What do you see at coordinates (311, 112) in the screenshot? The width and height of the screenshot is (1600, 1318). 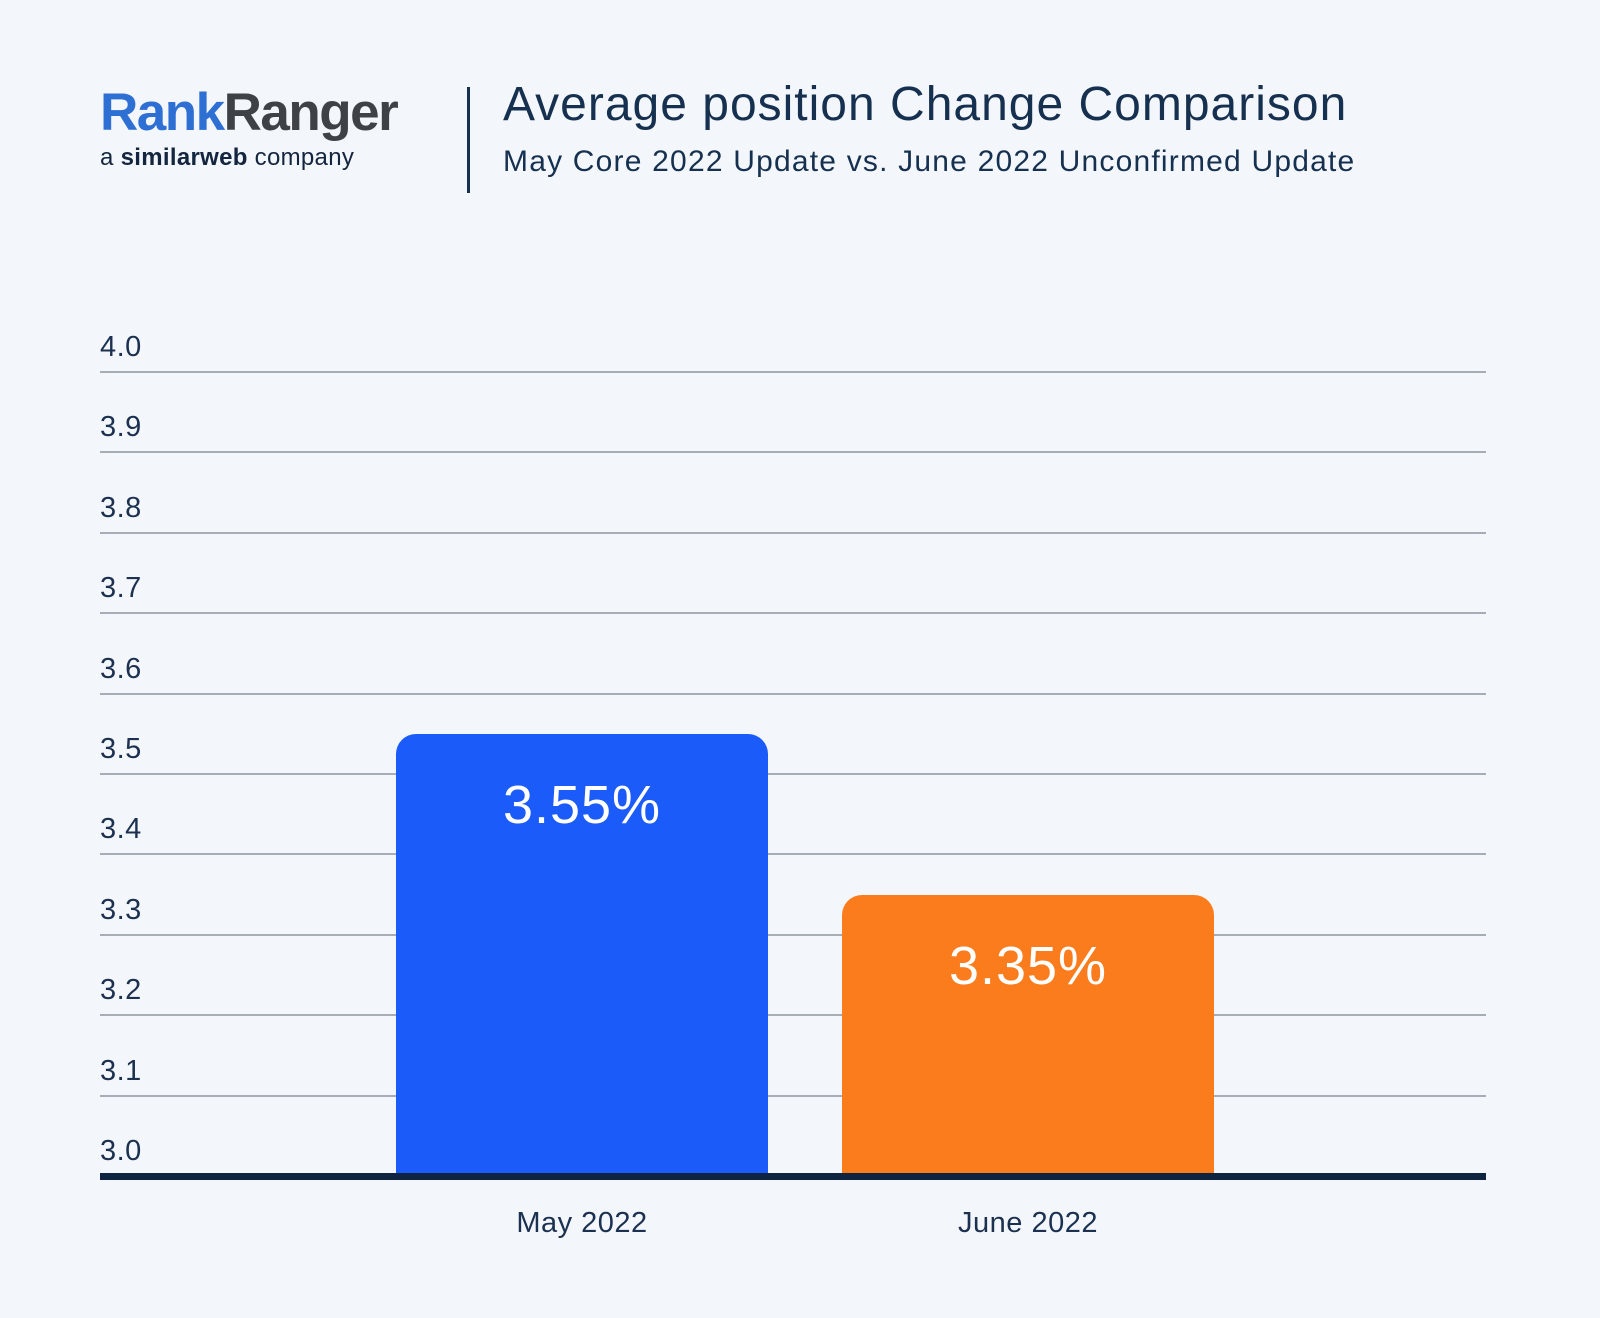 I see `logo-ranger-text: Ranger` at bounding box center [311, 112].